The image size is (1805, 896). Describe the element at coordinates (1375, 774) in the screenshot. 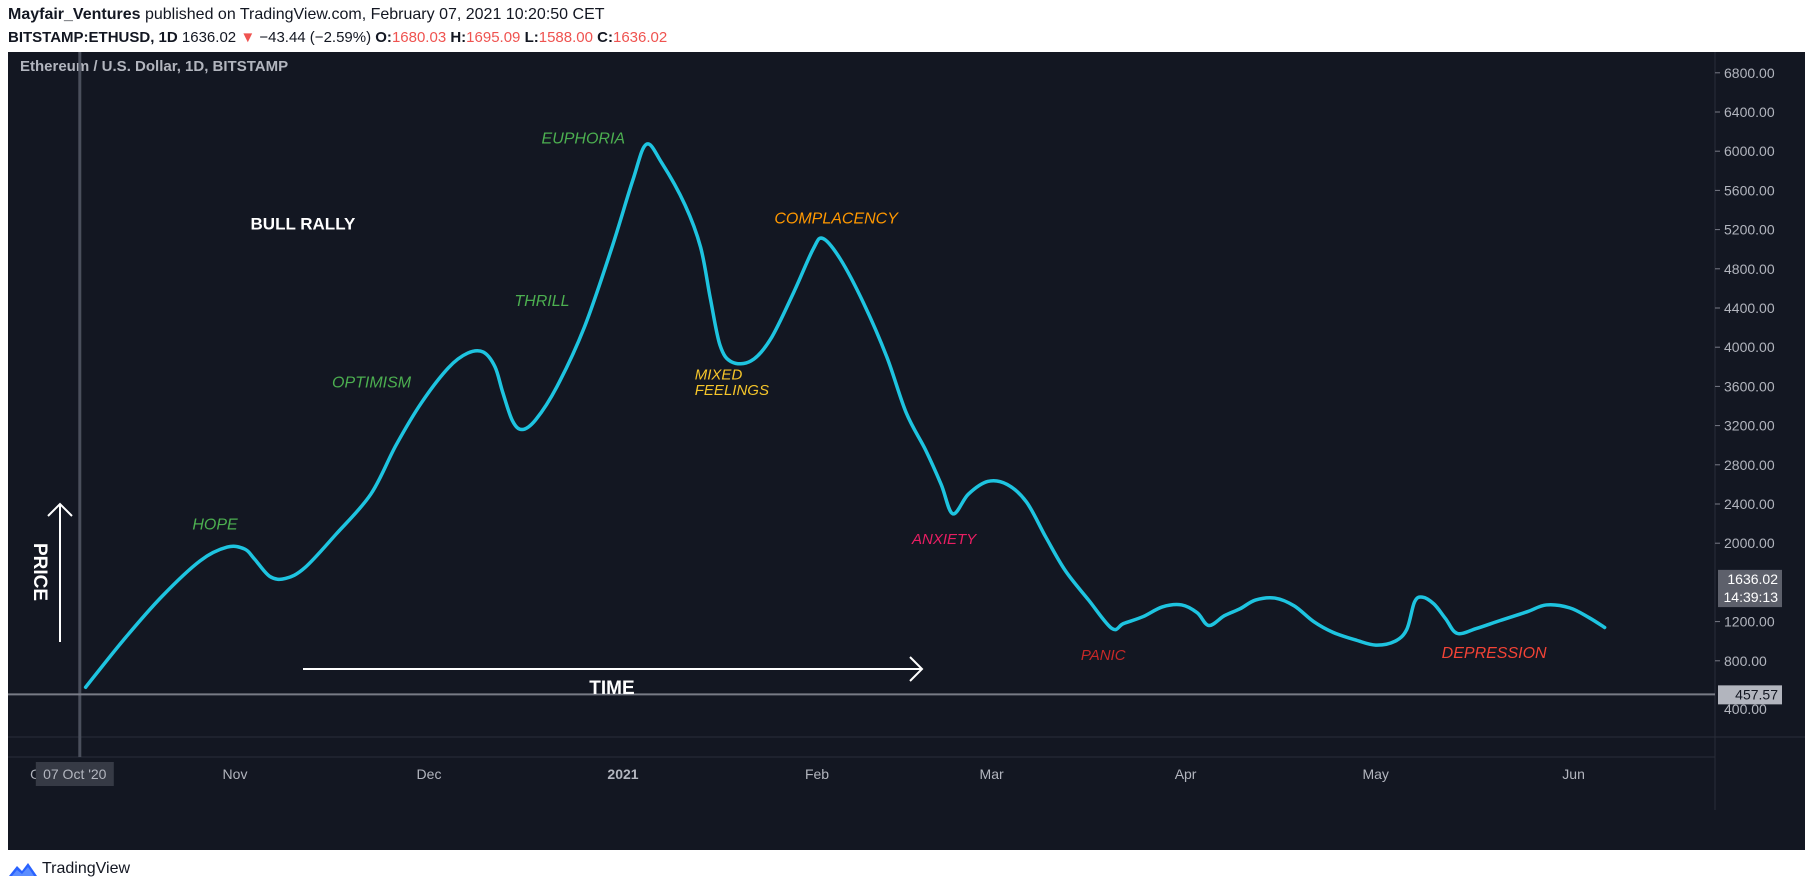

I see `x-tick-label: May` at that location.